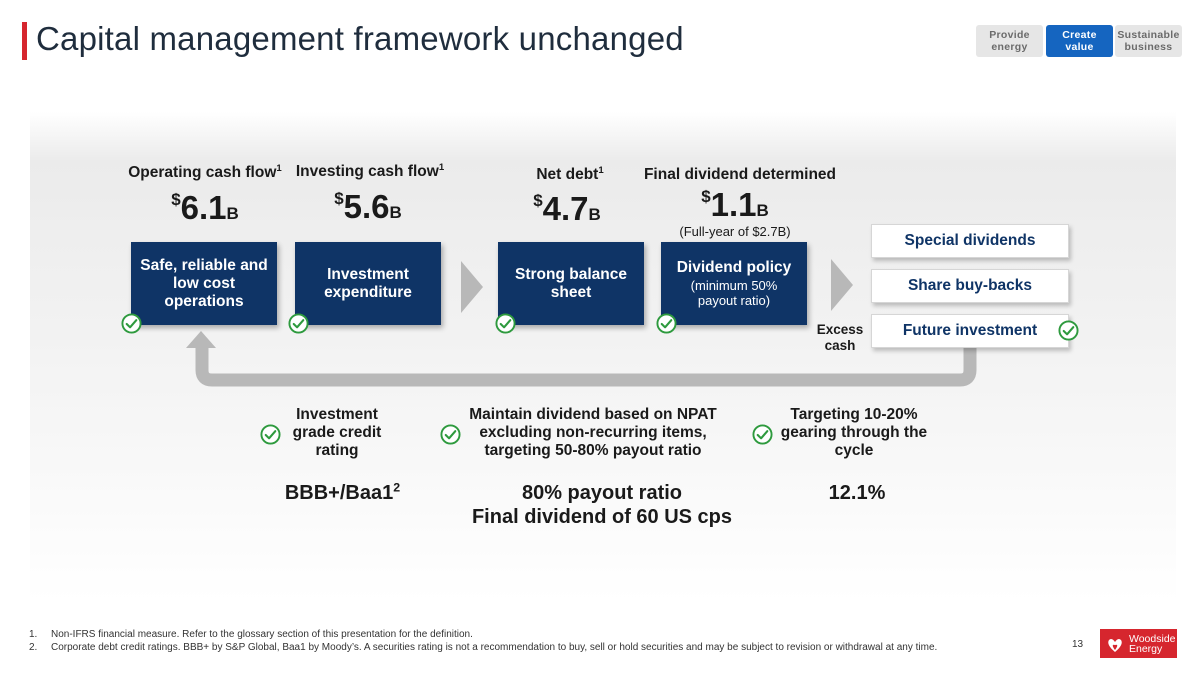  What do you see at coordinates (24, 41) in the screenshot?
I see `title-accent-bar` at bounding box center [24, 41].